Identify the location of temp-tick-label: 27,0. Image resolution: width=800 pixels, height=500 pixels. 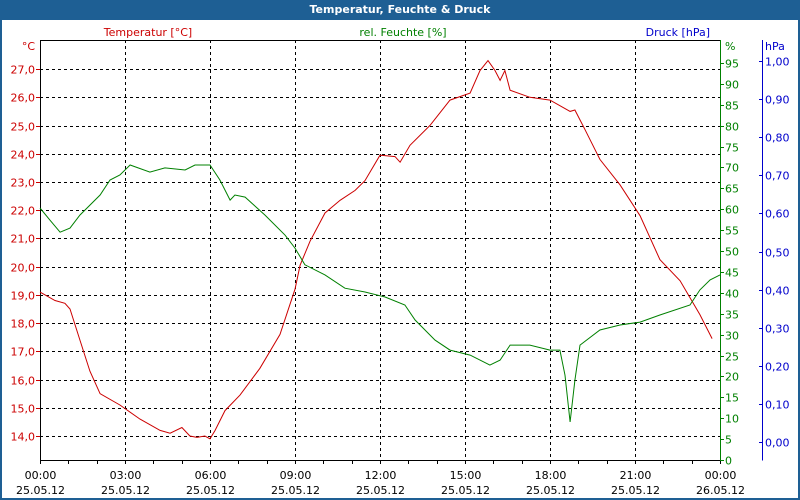
(23, 70).